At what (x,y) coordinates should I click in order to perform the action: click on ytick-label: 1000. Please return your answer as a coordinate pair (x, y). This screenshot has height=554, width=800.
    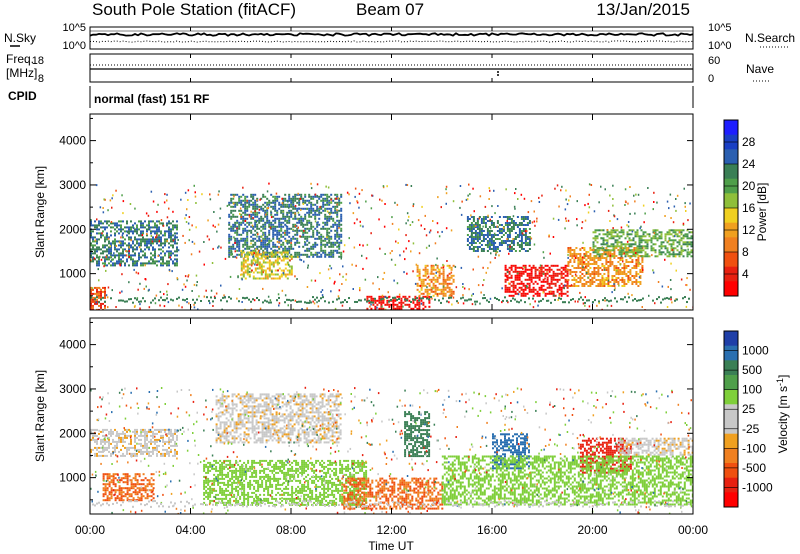
    Looking at the image, I should click on (72, 274).